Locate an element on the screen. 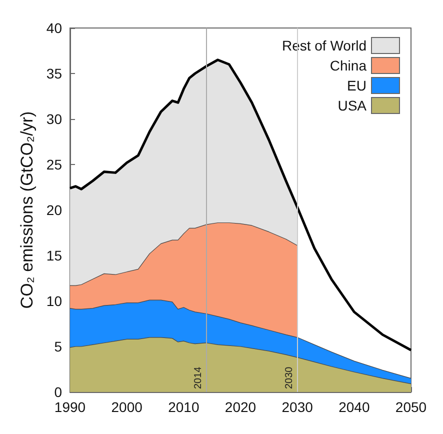 This screenshot has width=443, height=434. x-tick-label: 2000 is located at coordinates (127, 407).